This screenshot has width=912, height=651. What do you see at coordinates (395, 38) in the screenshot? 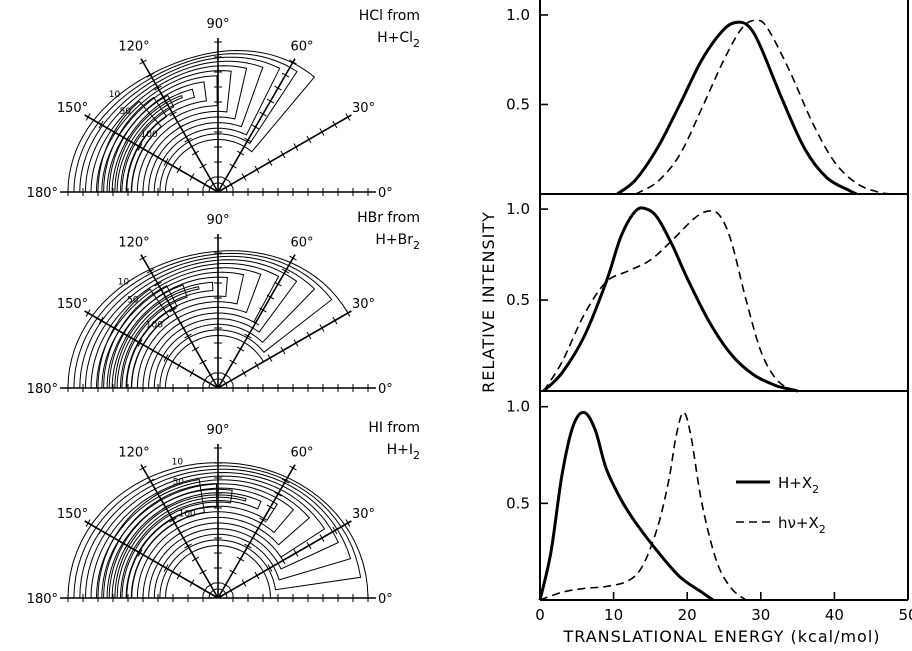
I see `polar-title-main: H+Cl` at bounding box center [395, 38].